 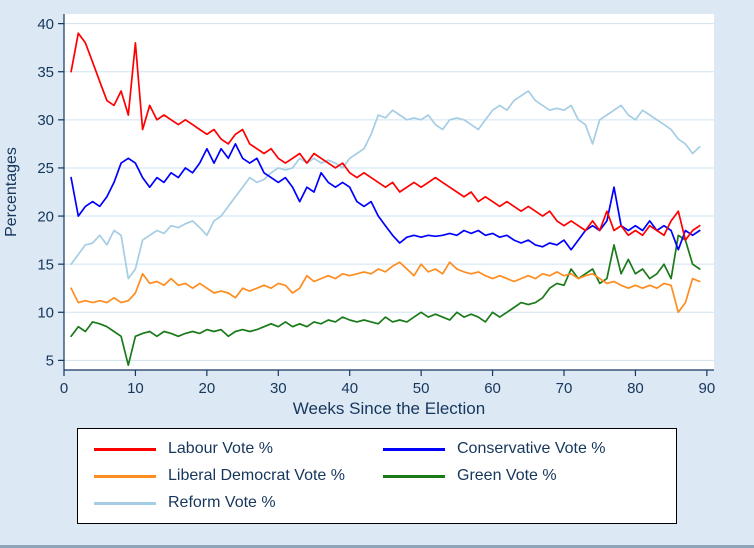 What do you see at coordinates (222, 502) in the screenshot?
I see `legend-label-reform: Reform Vote %` at bounding box center [222, 502].